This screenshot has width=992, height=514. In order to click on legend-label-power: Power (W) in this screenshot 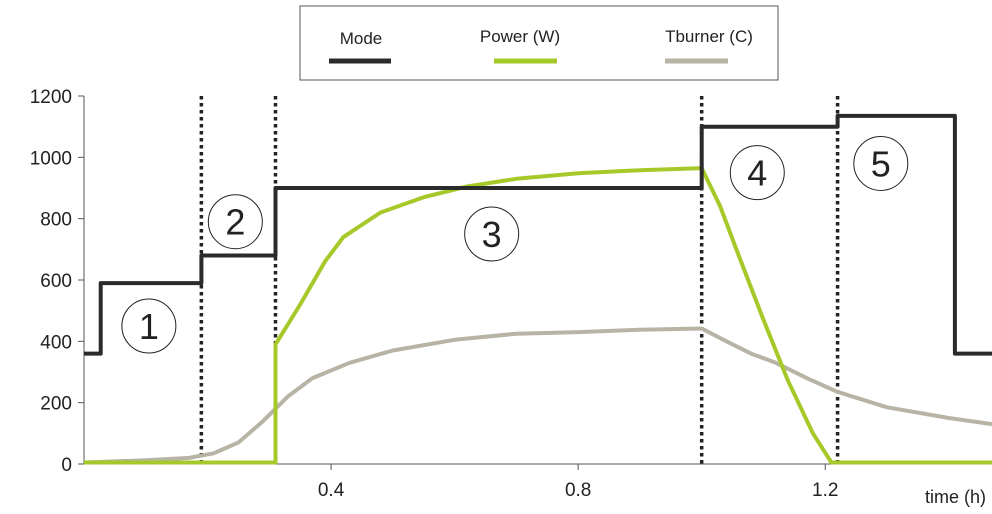, I will do `click(520, 36)`.